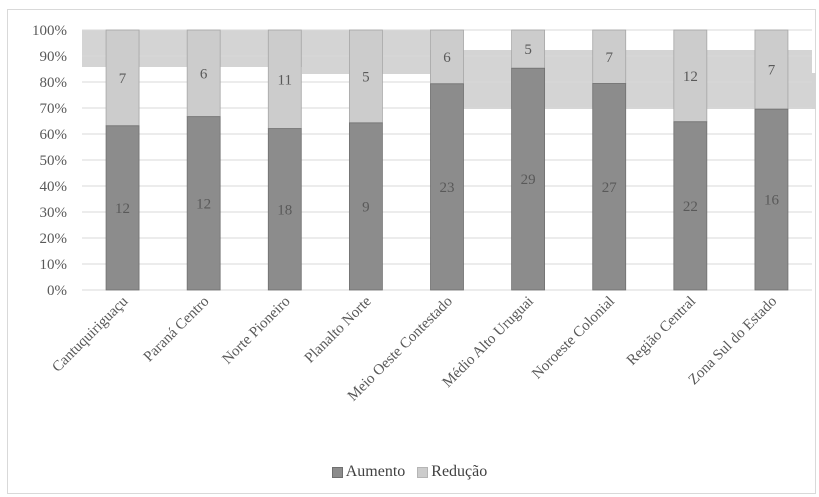  What do you see at coordinates (54, 83) in the screenshot?
I see `y-tick-label: 80%` at bounding box center [54, 83].